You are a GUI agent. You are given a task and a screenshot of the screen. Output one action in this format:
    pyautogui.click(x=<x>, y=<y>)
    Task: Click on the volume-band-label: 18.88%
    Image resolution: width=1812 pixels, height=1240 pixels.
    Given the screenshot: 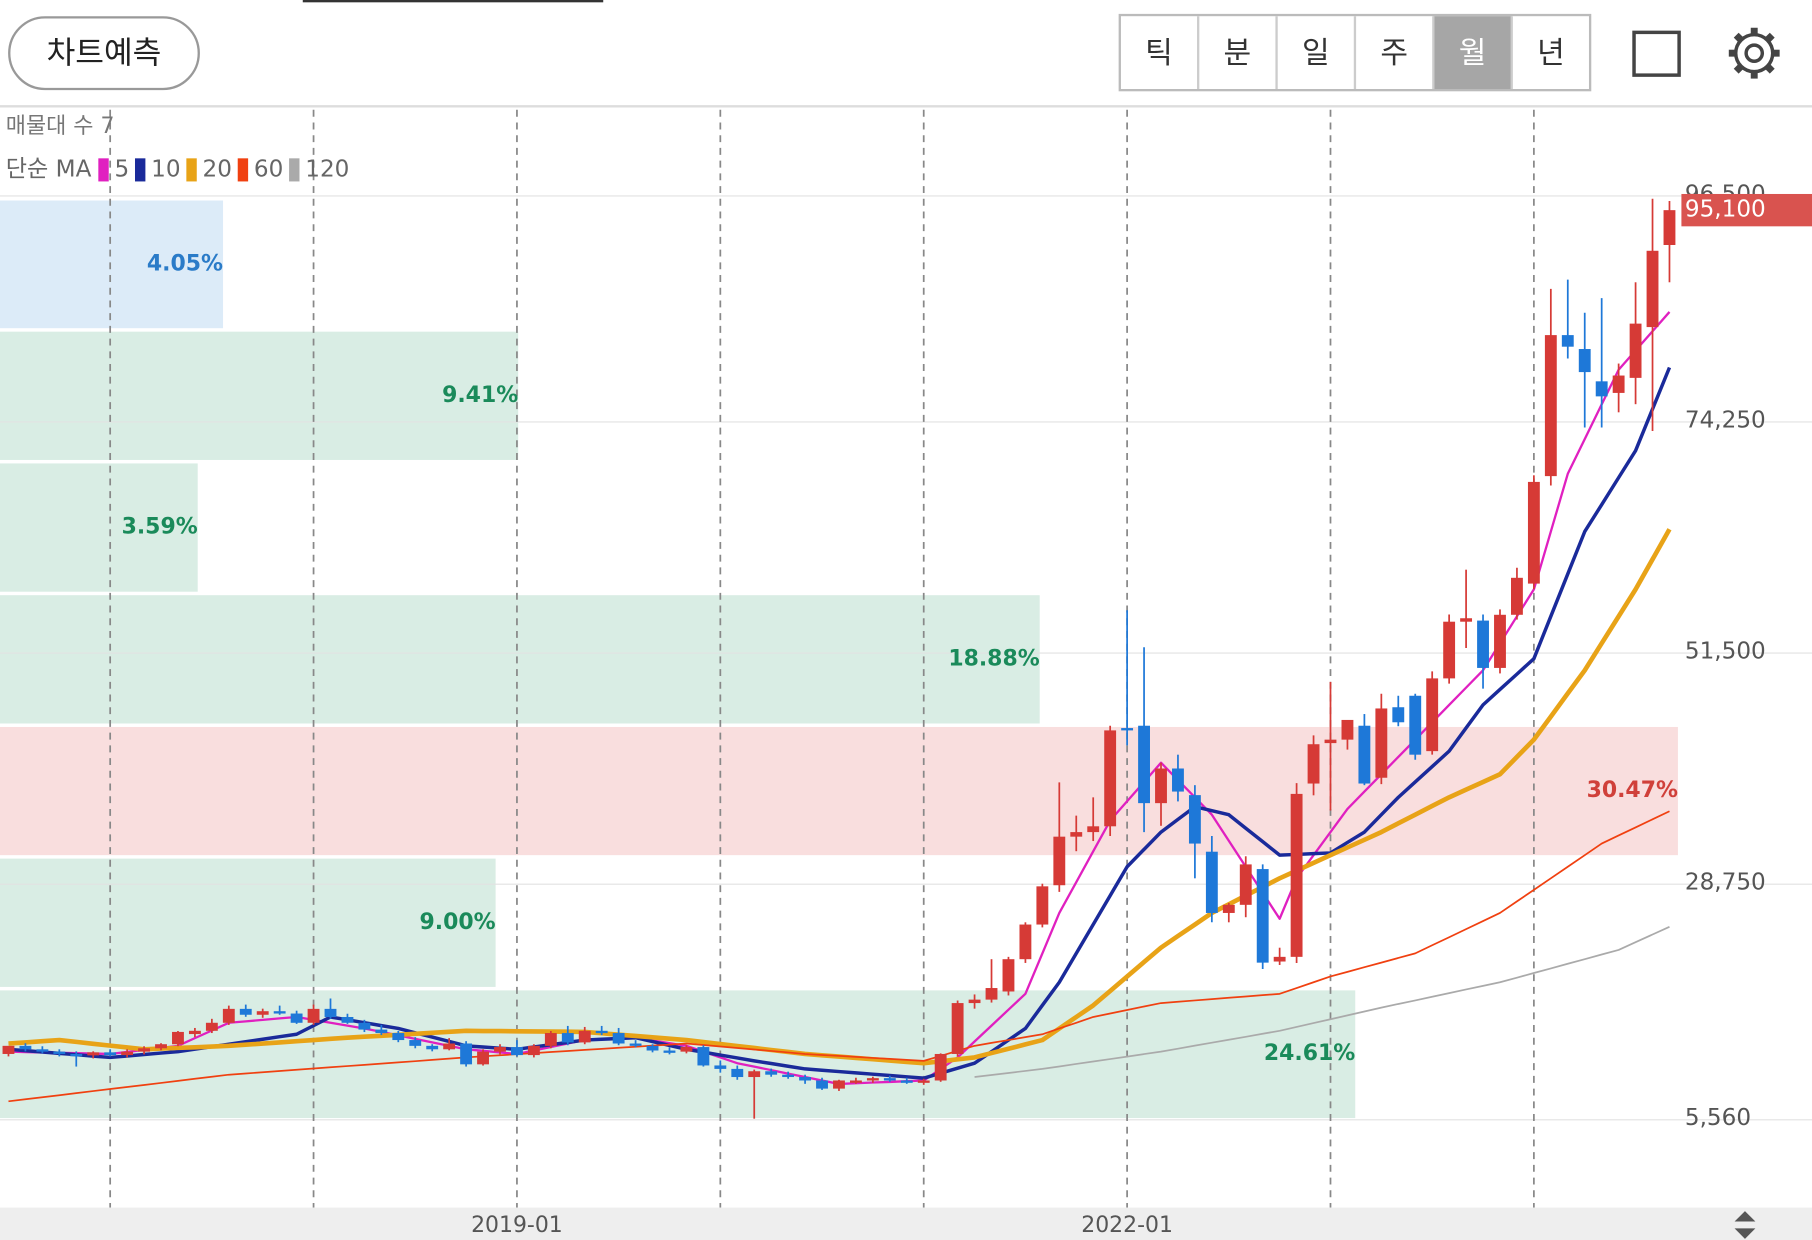 What is the action you would take?
    pyautogui.click(x=993, y=658)
    